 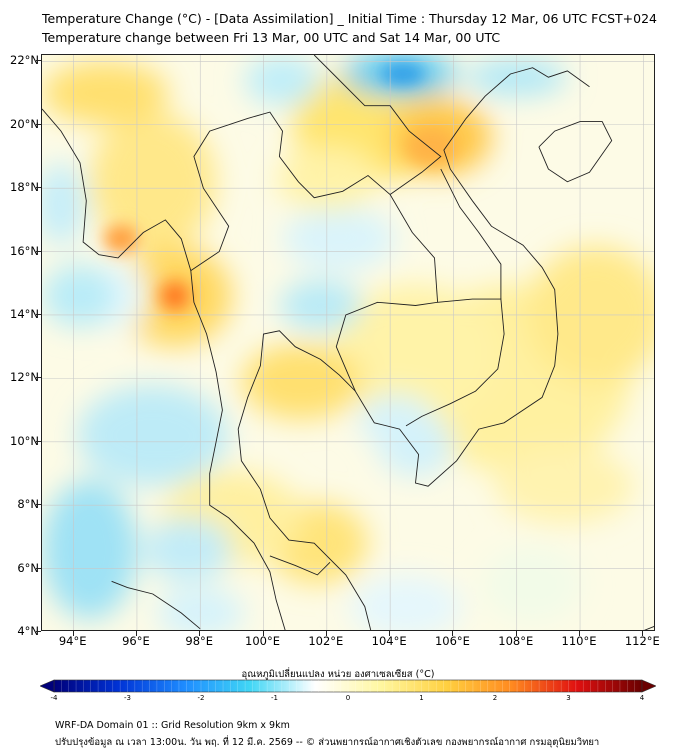 I want to click on colorbar-tick-label: -4, so click(x=54, y=698).